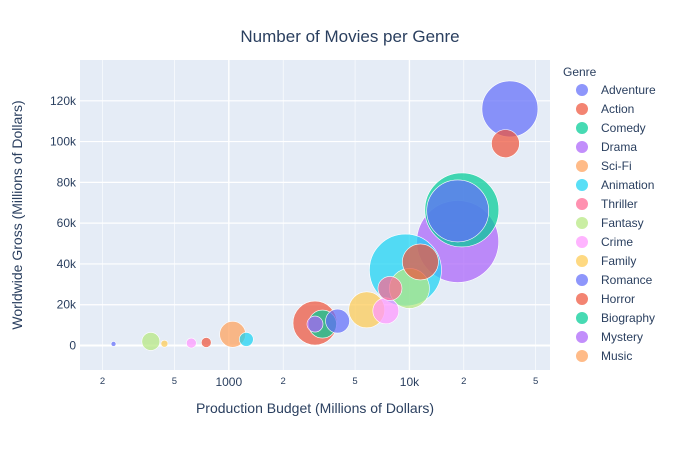  Describe the element at coordinates (582, 109) in the screenshot. I see `legend-marker-action` at that location.